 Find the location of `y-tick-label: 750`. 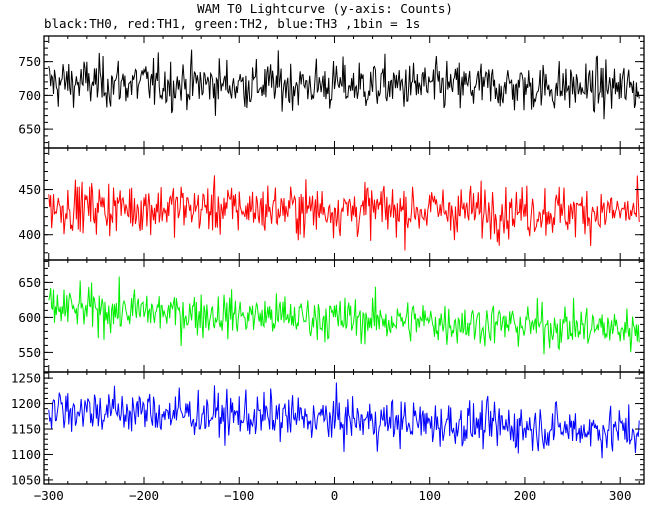

y-tick-label: 750 is located at coordinates (29, 61).